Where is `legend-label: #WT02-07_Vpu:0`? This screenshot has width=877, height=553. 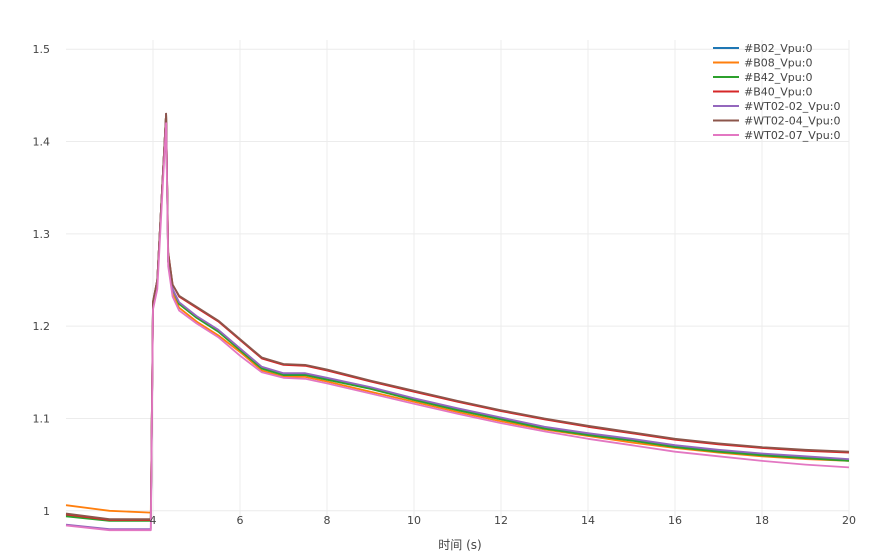
legend-label: #WT02-07_Vpu:0 is located at coordinates (792, 135).